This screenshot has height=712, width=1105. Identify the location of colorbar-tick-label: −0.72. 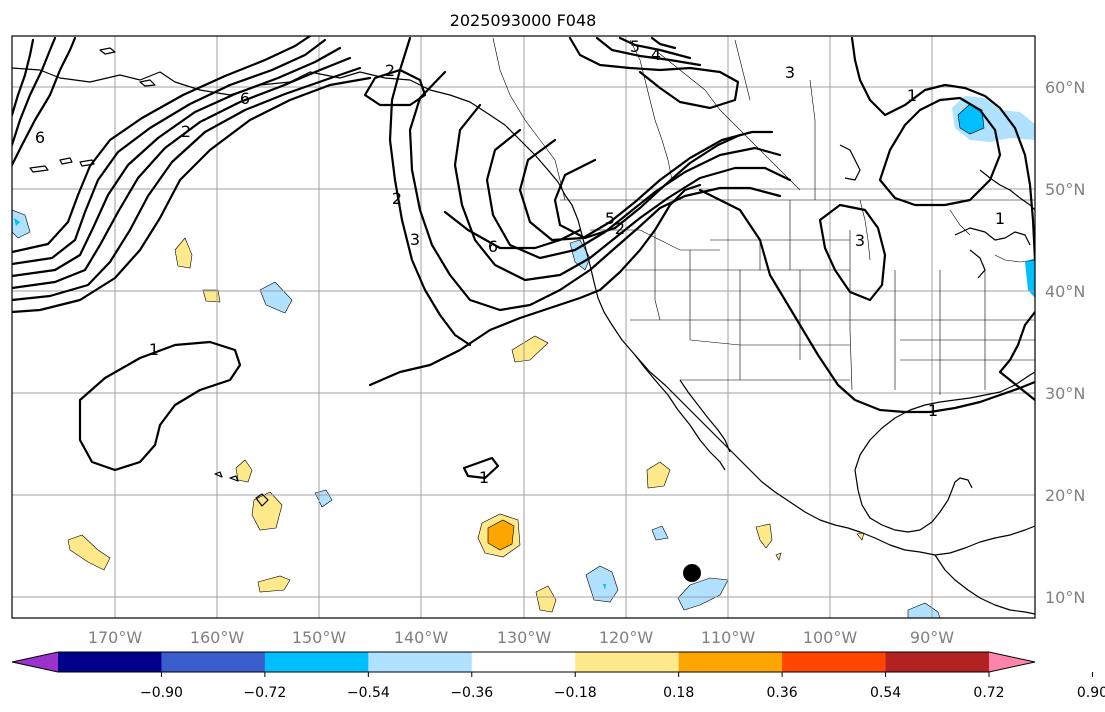
(264, 693).